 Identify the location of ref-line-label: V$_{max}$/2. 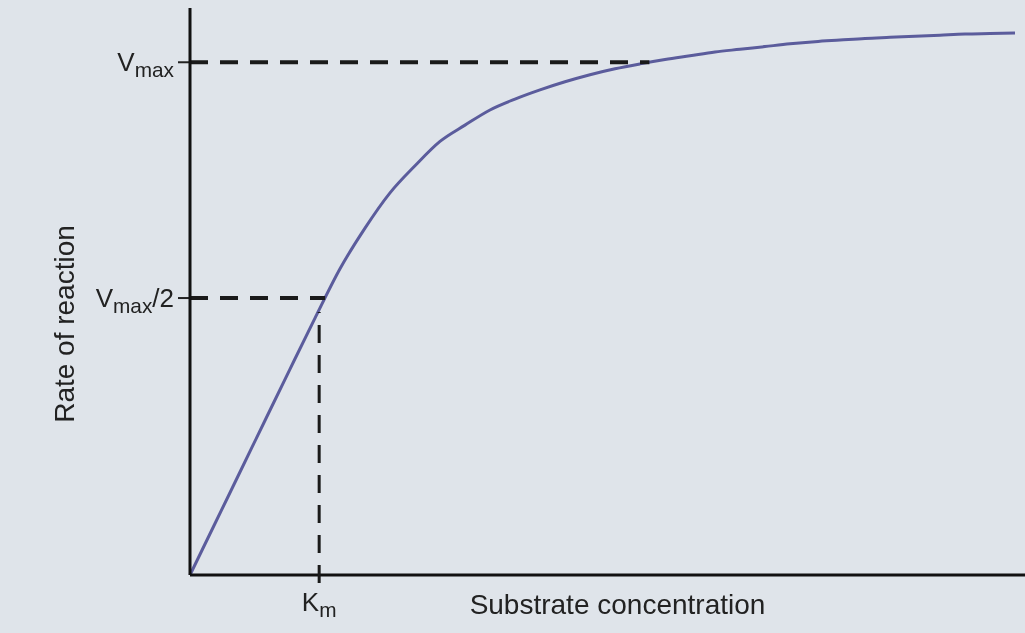
(134, 300).